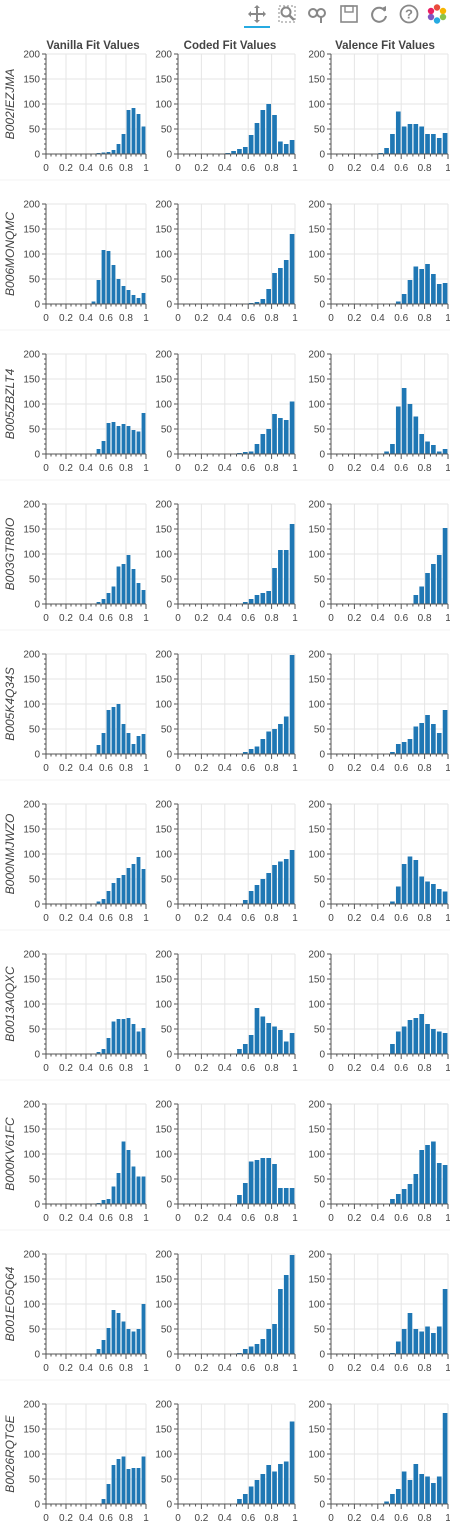 The image size is (450, 1530). What do you see at coordinates (10, 403) in the screenshot?
I see `row-label: B005ZBZLT4` at bounding box center [10, 403].